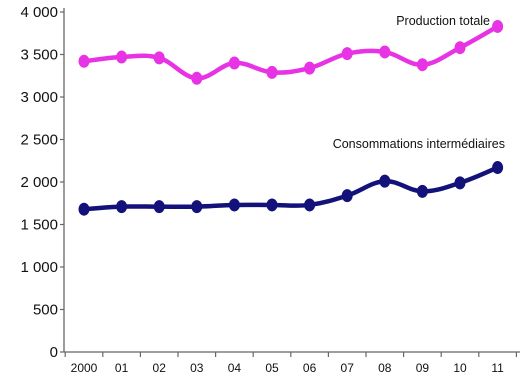 The height and width of the screenshot is (377, 528). I want to click on series-label: Production totale, so click(443, 21).